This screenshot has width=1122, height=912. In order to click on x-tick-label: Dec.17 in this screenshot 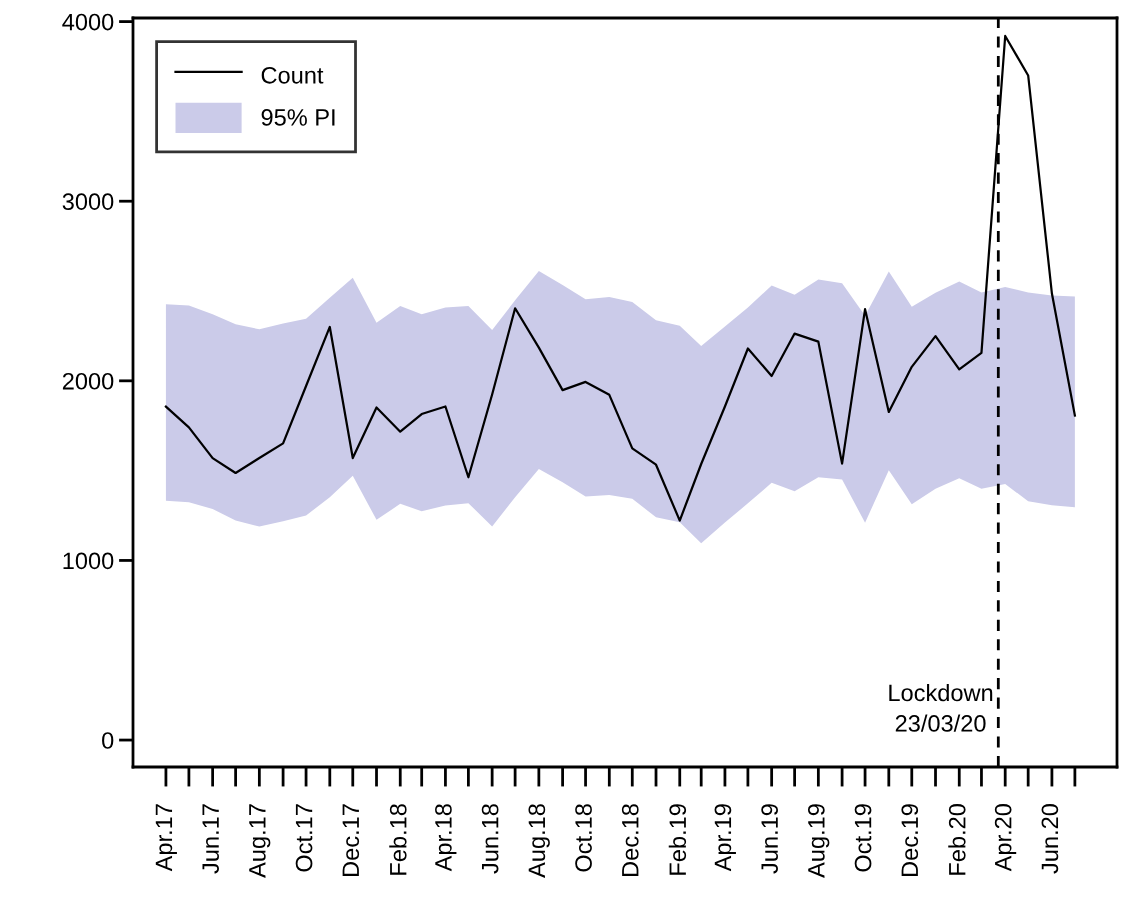, I will do `click(351, 840)`.